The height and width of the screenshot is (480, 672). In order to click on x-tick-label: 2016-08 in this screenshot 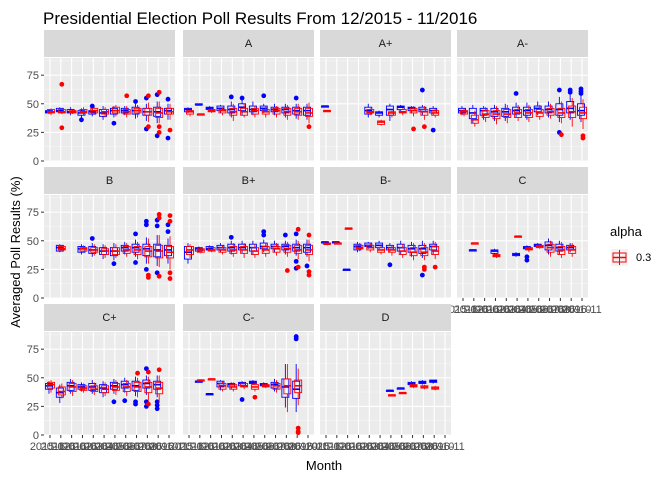, I will do `click(275, 447)`.